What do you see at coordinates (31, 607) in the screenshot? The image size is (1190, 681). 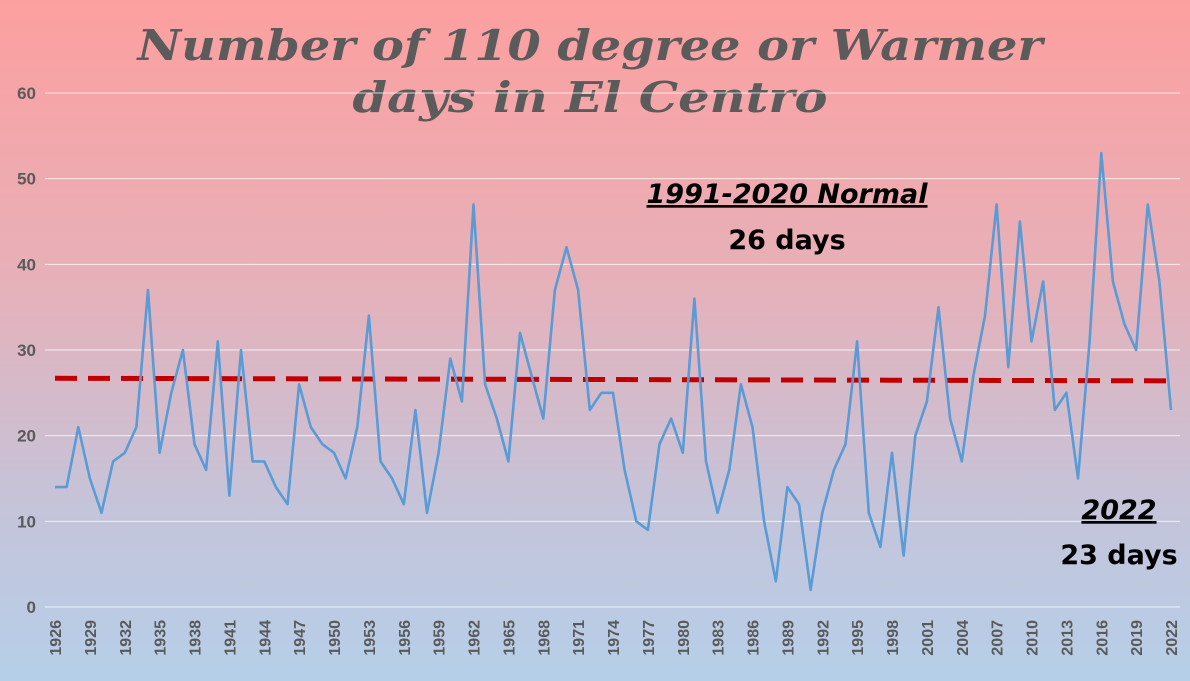 I see `y-tick-label: 0` at bounding box center [31, 607].